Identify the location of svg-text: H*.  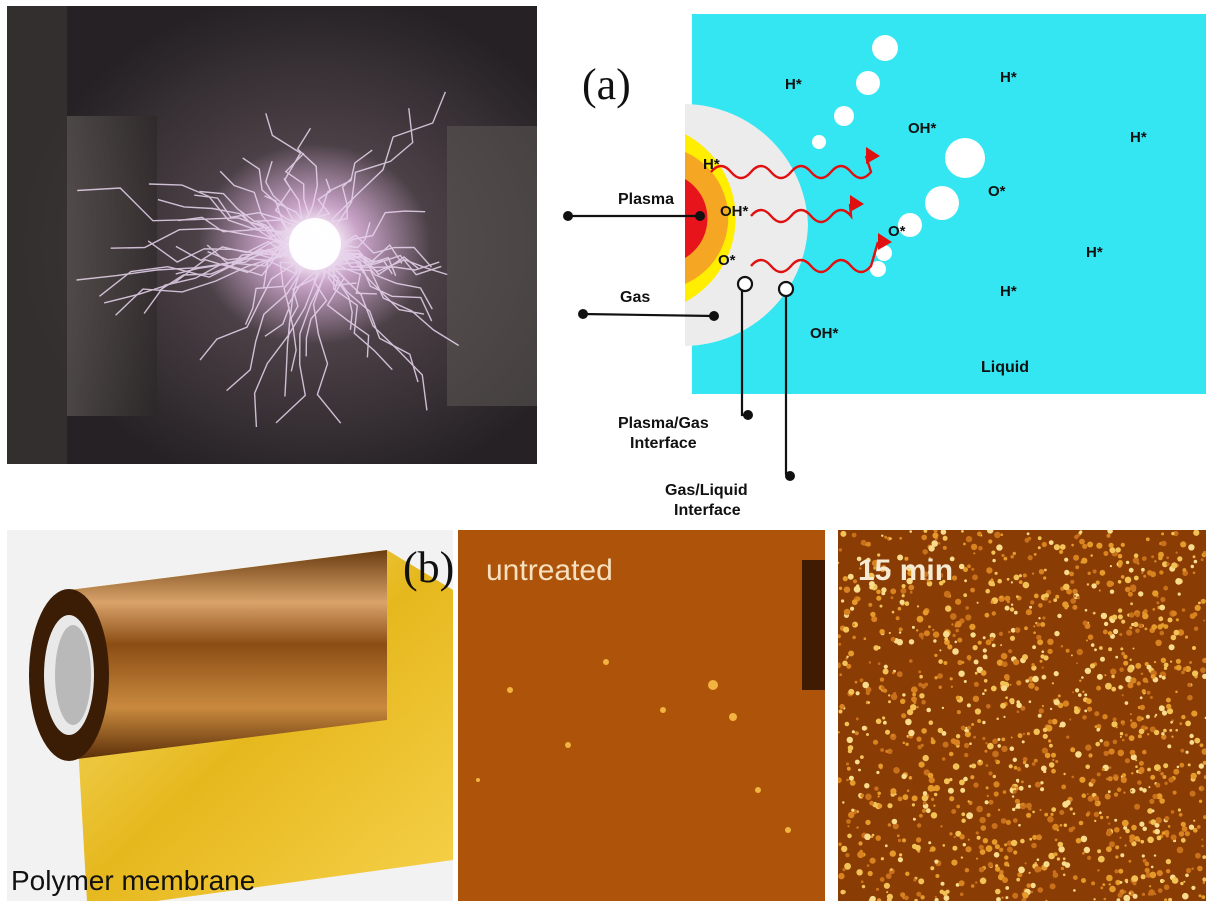
(711, 164).